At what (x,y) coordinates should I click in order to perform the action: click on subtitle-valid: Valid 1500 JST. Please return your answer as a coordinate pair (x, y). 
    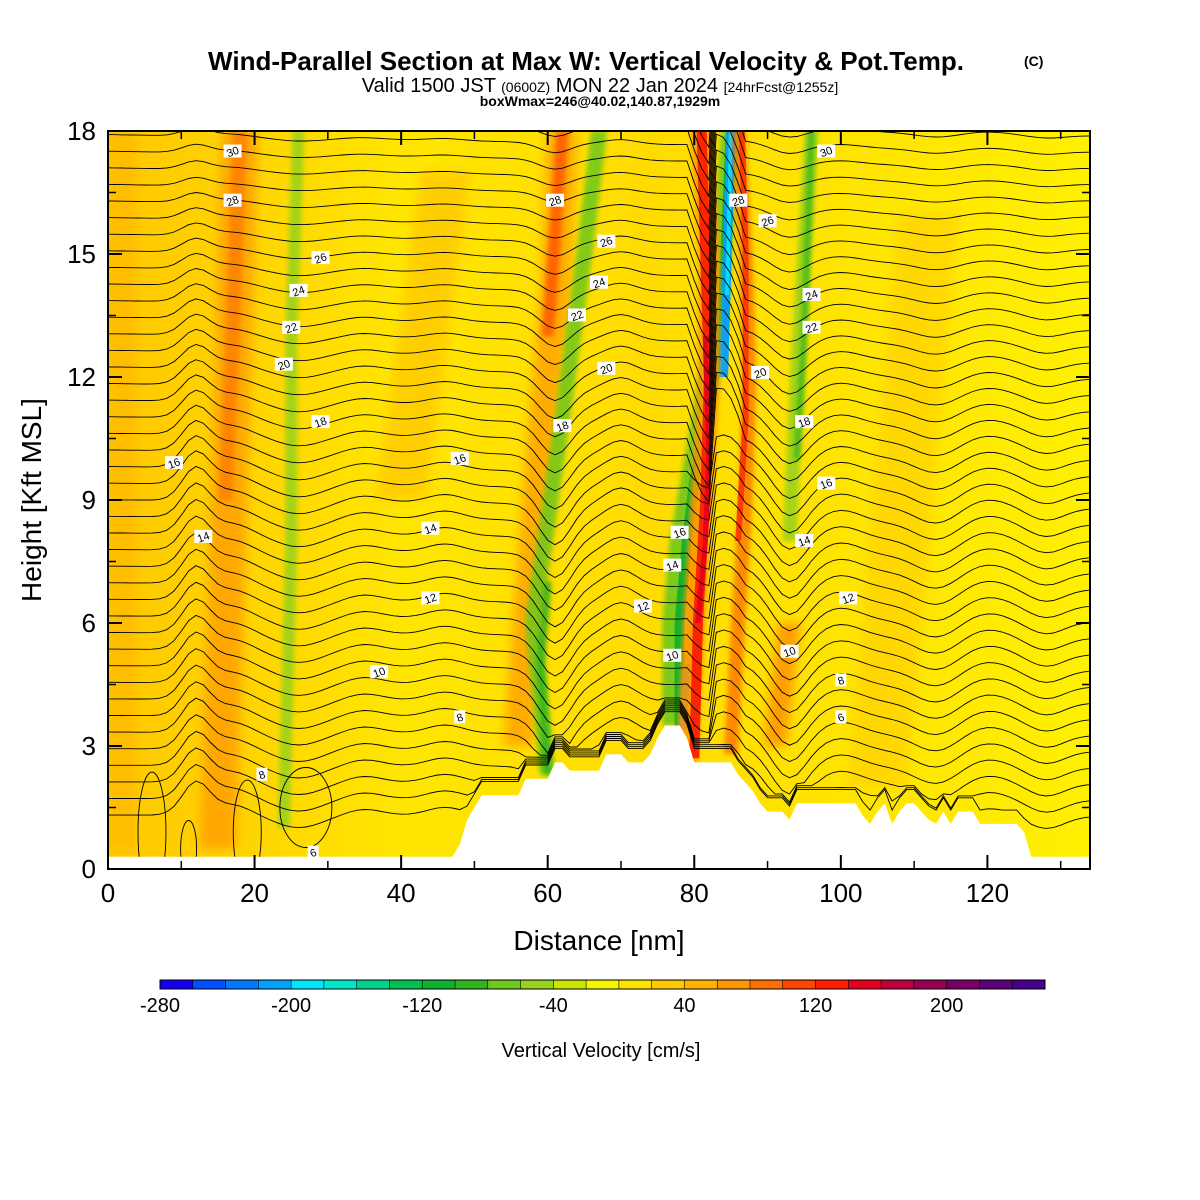
    Looking at the image, I should click on (429, 86).